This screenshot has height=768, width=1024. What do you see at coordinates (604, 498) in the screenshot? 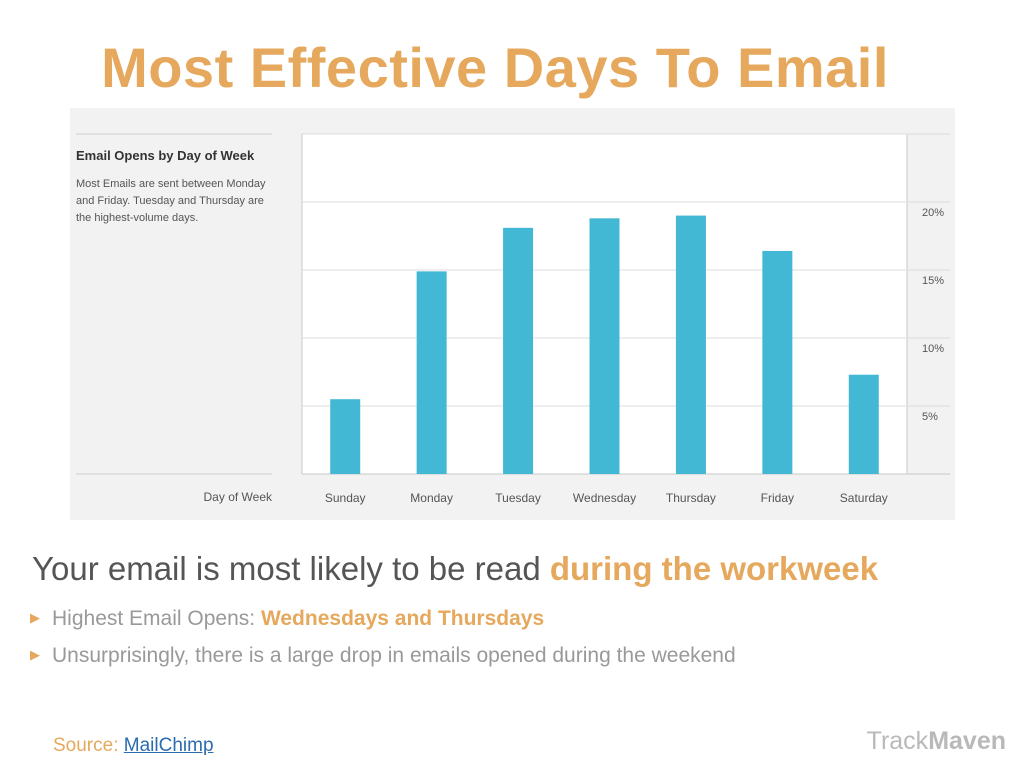
I see `x-tick-label: Wednesday` at bounding box center [604, 498].